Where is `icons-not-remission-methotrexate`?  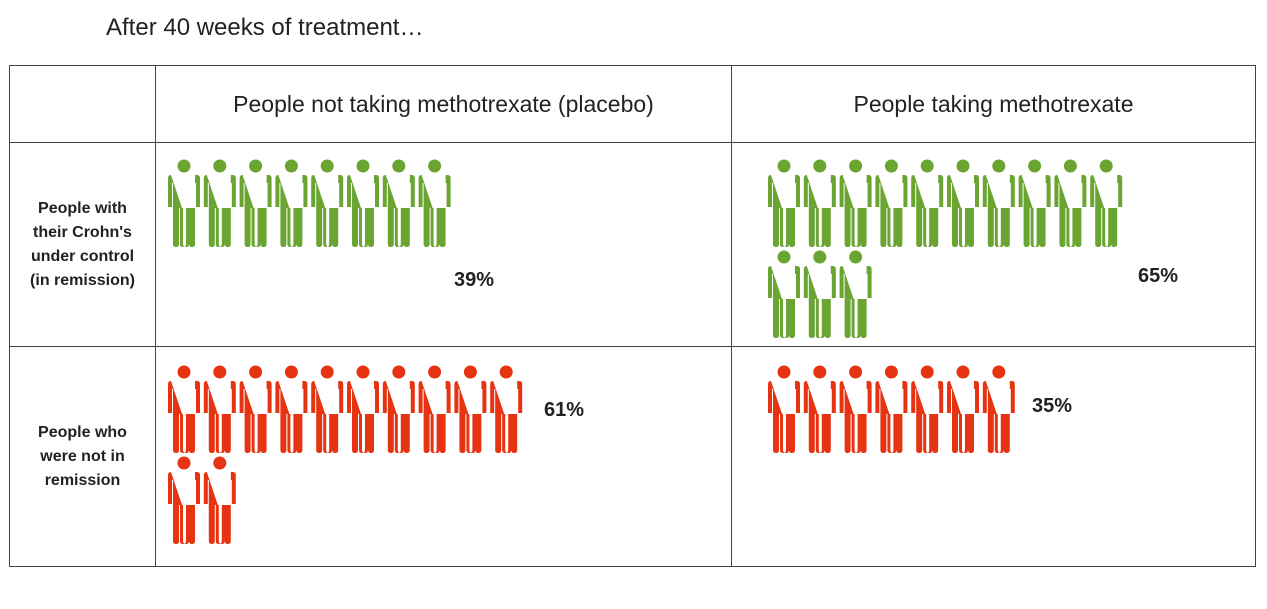 icons-not-remission-methotrexate is located at coordinates (891, 409).